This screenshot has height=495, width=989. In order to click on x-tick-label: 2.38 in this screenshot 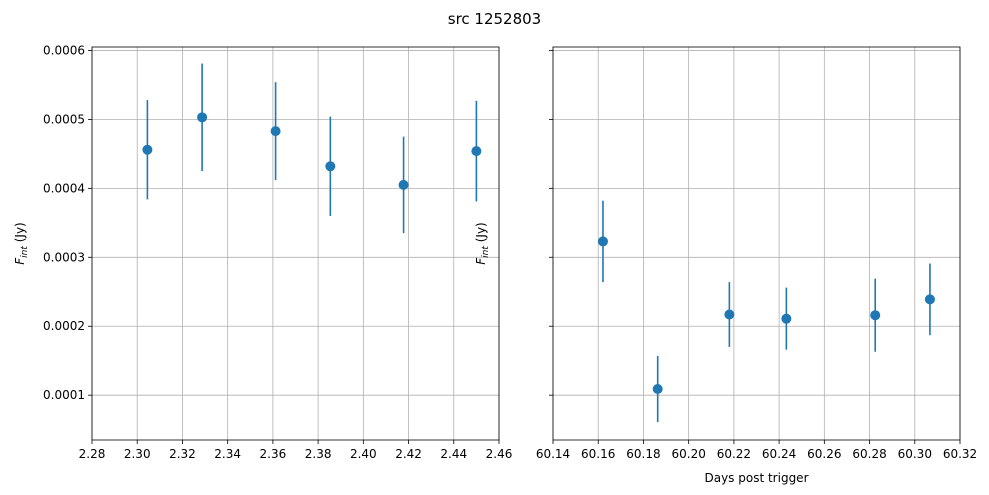, I will do `click(318, 454)`.